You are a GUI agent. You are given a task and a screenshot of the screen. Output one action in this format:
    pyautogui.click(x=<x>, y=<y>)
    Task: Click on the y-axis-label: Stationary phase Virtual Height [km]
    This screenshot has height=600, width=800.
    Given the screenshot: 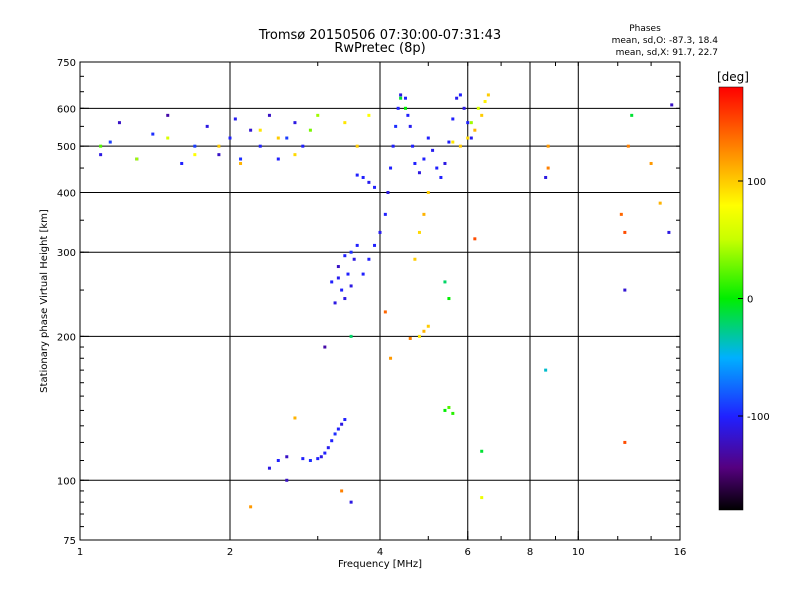 What is the action you would take?
    pyautogui.click(x=44, y=301)
    